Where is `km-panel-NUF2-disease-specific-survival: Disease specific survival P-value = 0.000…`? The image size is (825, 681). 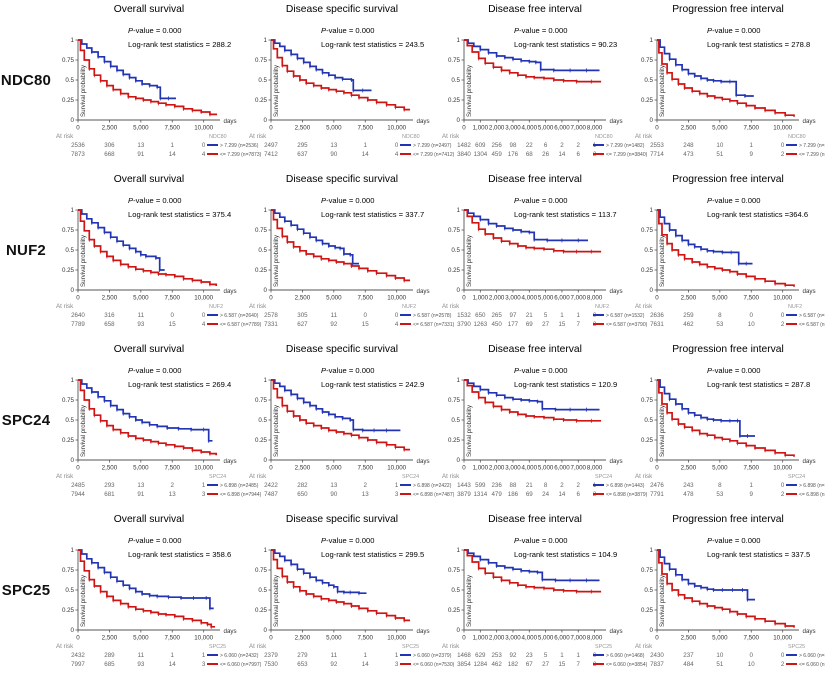 km-panel-NUF2-disease-specific-survival: Disease specific survival P-value = 0.000… is located at coordinates (352, 251).